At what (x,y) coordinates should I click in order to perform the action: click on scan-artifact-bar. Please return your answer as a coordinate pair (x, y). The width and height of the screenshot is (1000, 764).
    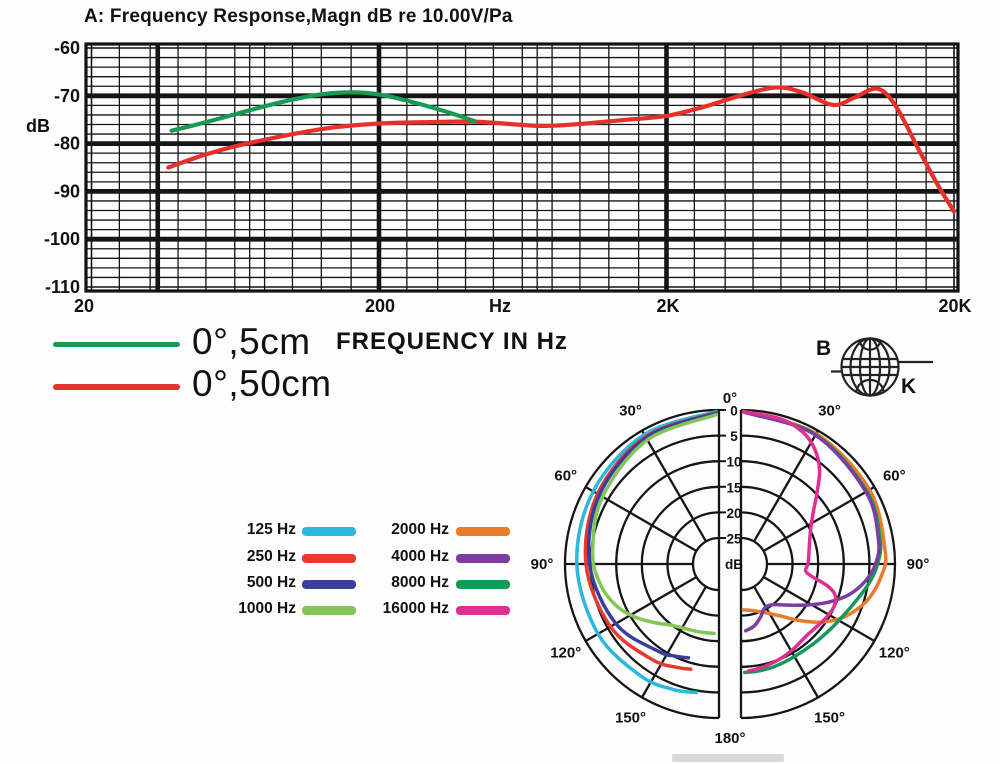
    Looking at the image, I should click on (728, 758).